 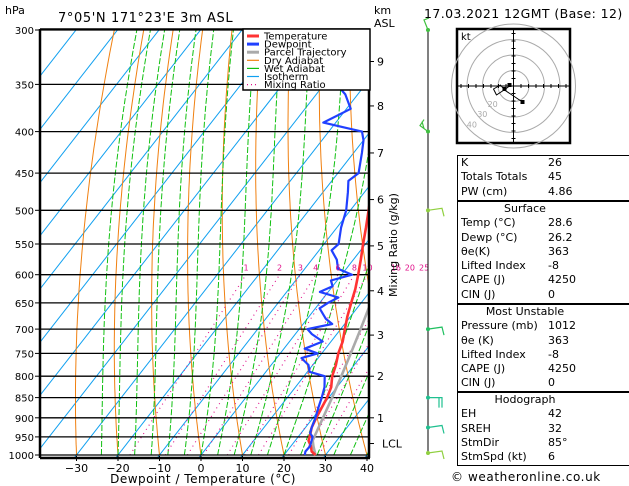 I want to click on surface-row: Temp (°C) 28.6, so click(x=543, y=223).